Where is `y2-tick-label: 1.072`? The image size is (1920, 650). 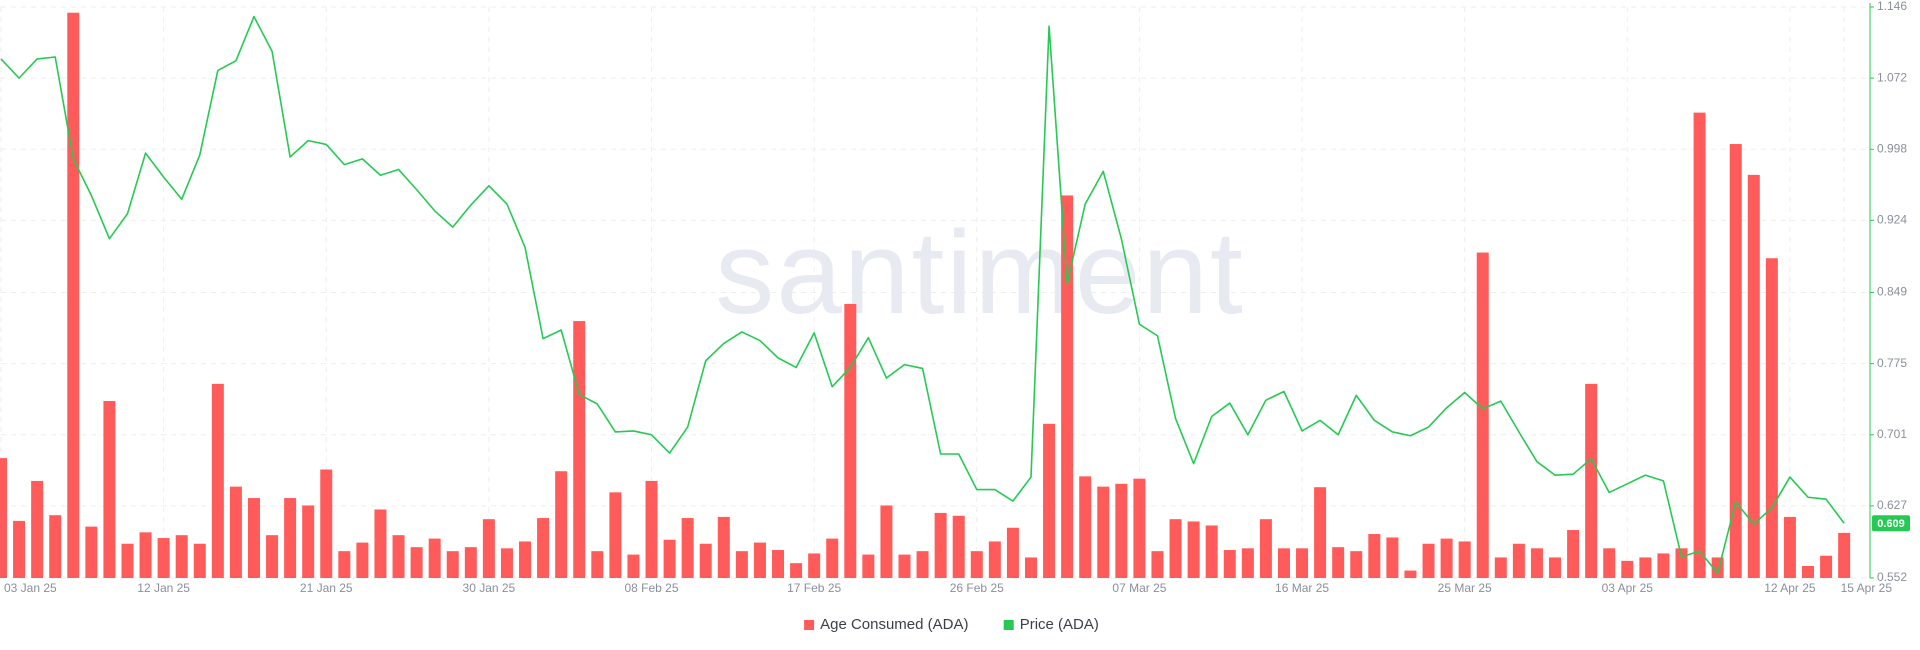
y2-tick-label: 1.072 is located at coordinates (1892, 77).